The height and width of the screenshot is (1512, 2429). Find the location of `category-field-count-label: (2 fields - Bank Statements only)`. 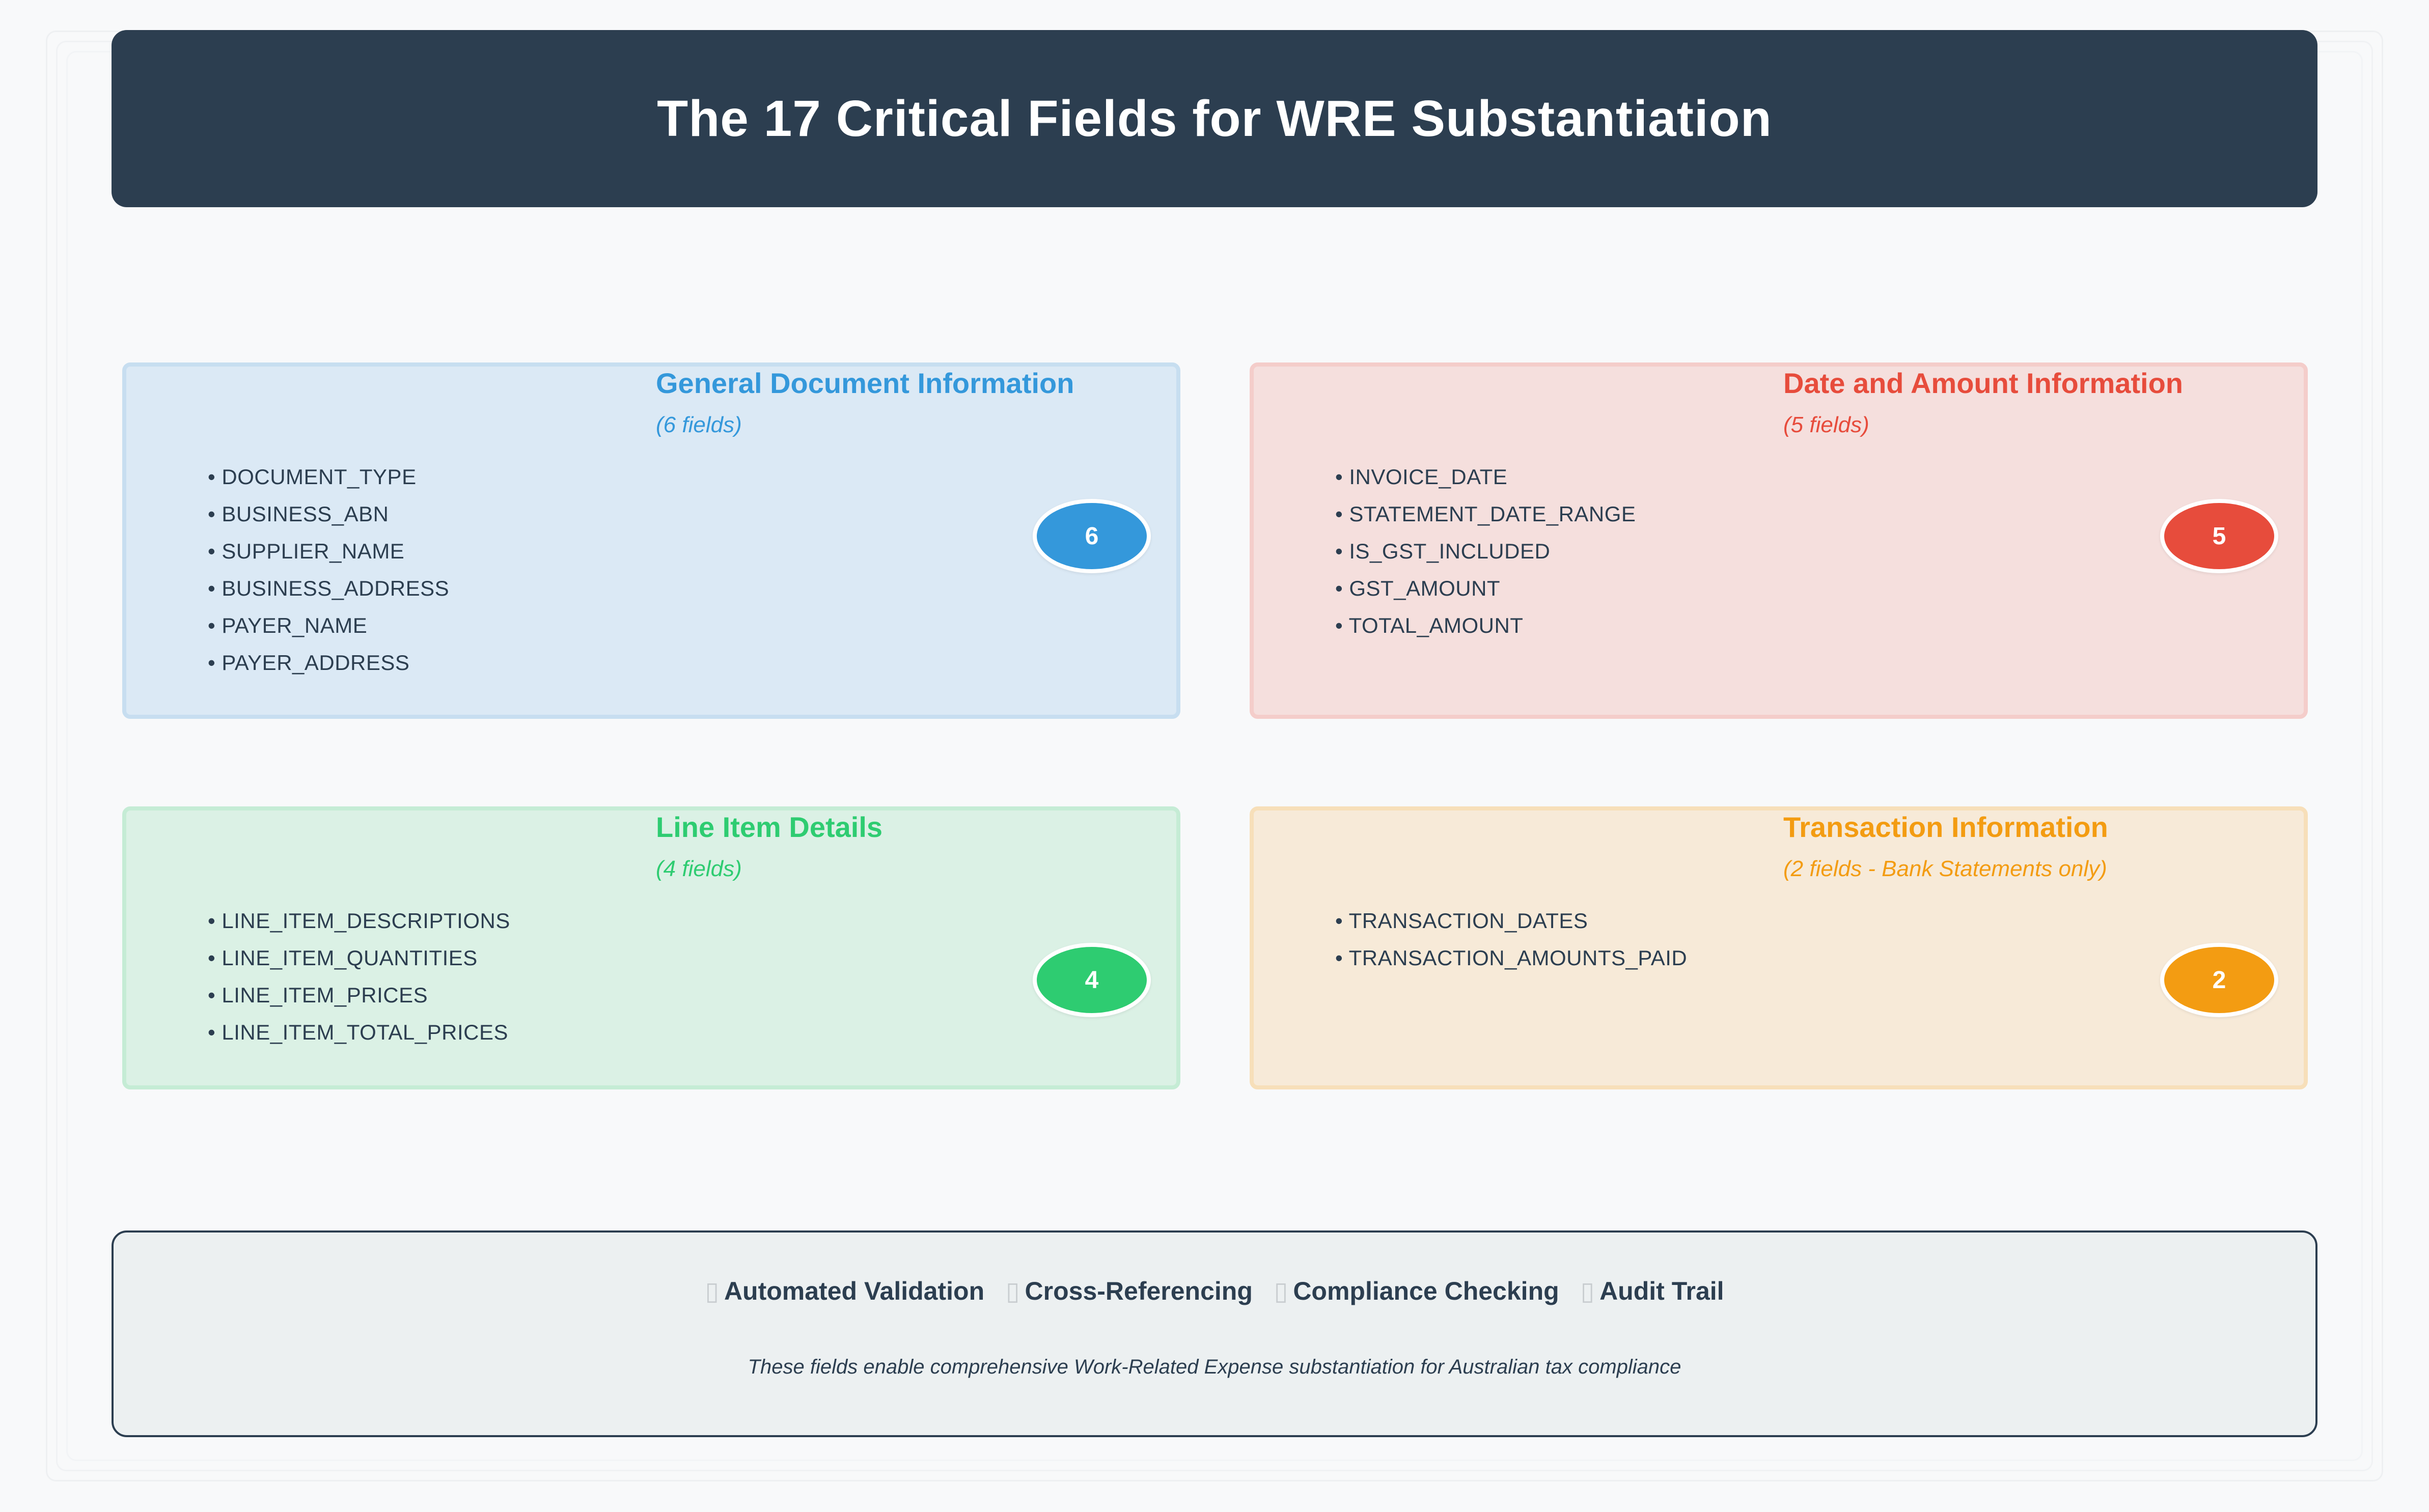

category-field-count-label: (2 fields - Bank Statements only) is located at coordinates (1945, 868).